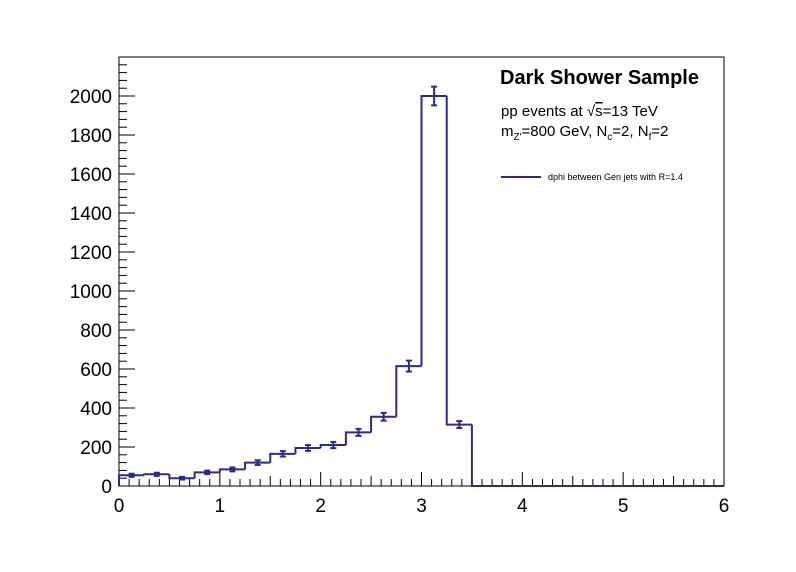  Describe the element at coordinates (630, 131) in the screenshot. I see `info-nc-value: =2, N` at that location.